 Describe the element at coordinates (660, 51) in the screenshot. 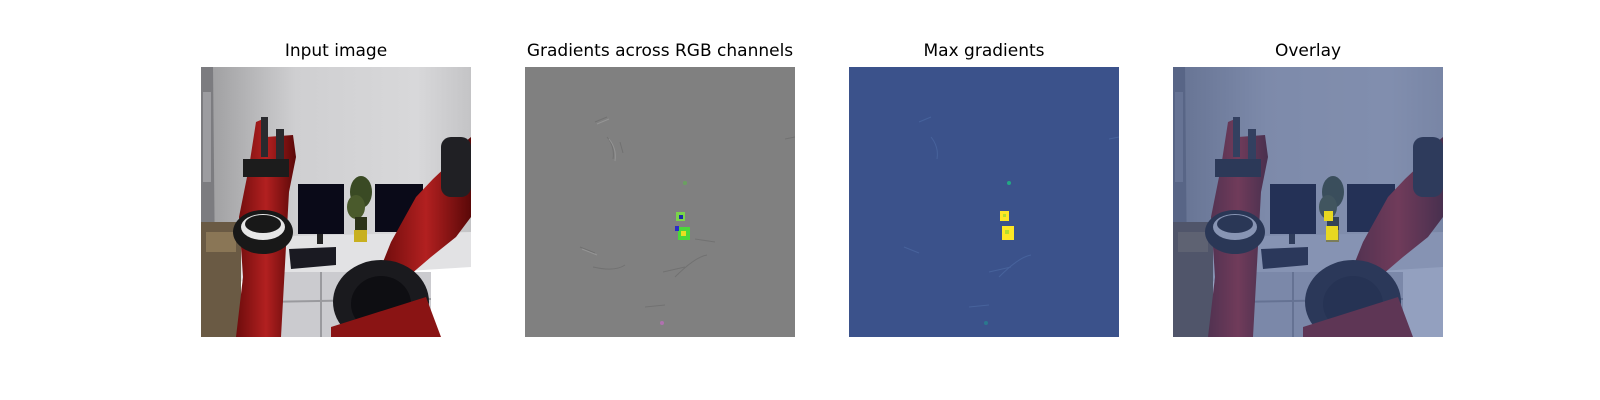

I see `panel-title-rgb-gradients: Gradients across RGB channels` at that location.